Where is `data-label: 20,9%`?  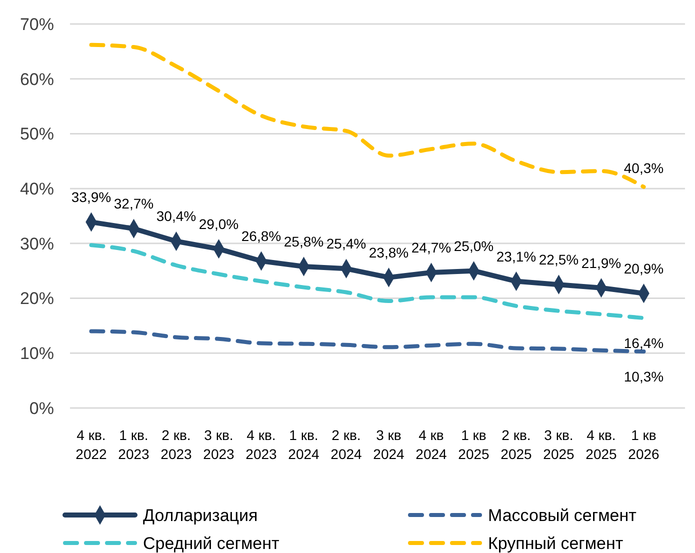 data-label: 20,9% is located at coordinates (644, 268).